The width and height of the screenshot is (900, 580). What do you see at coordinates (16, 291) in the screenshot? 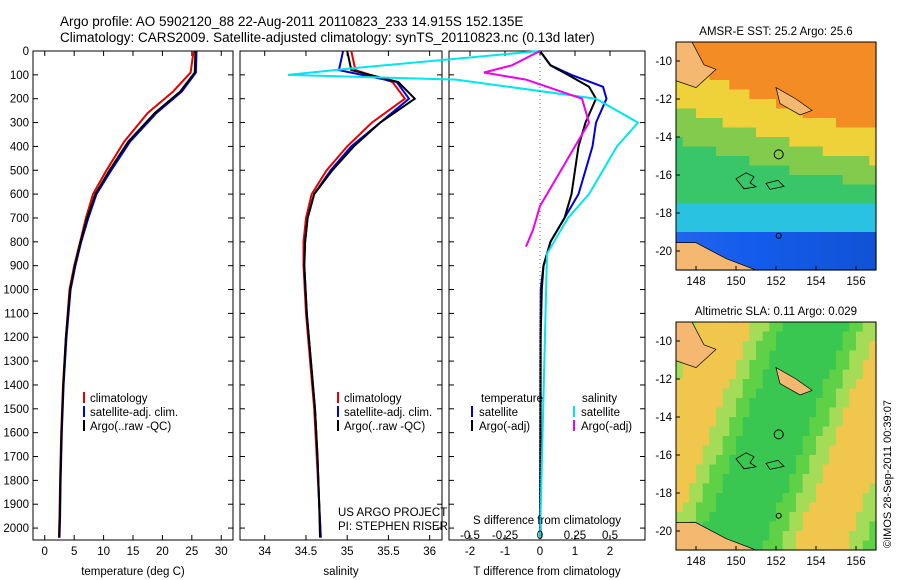
I see `y-tick-label: 1000` at bounding box center [16, 291].